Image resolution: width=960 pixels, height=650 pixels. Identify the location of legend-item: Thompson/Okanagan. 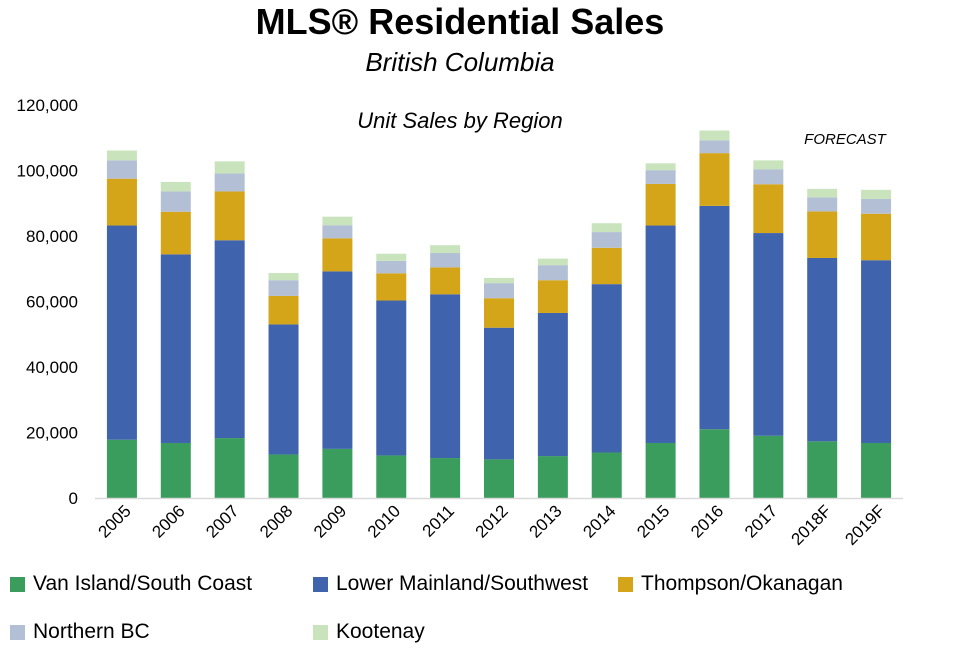
(730, 584).